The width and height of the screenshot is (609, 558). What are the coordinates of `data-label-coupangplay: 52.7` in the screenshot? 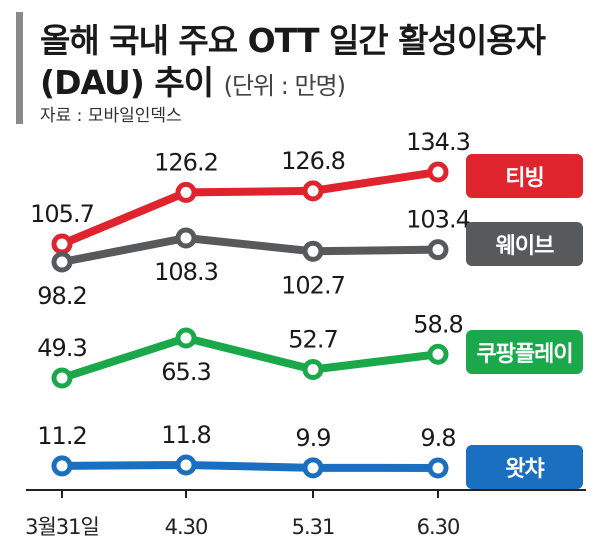 It's located at (312, 340).